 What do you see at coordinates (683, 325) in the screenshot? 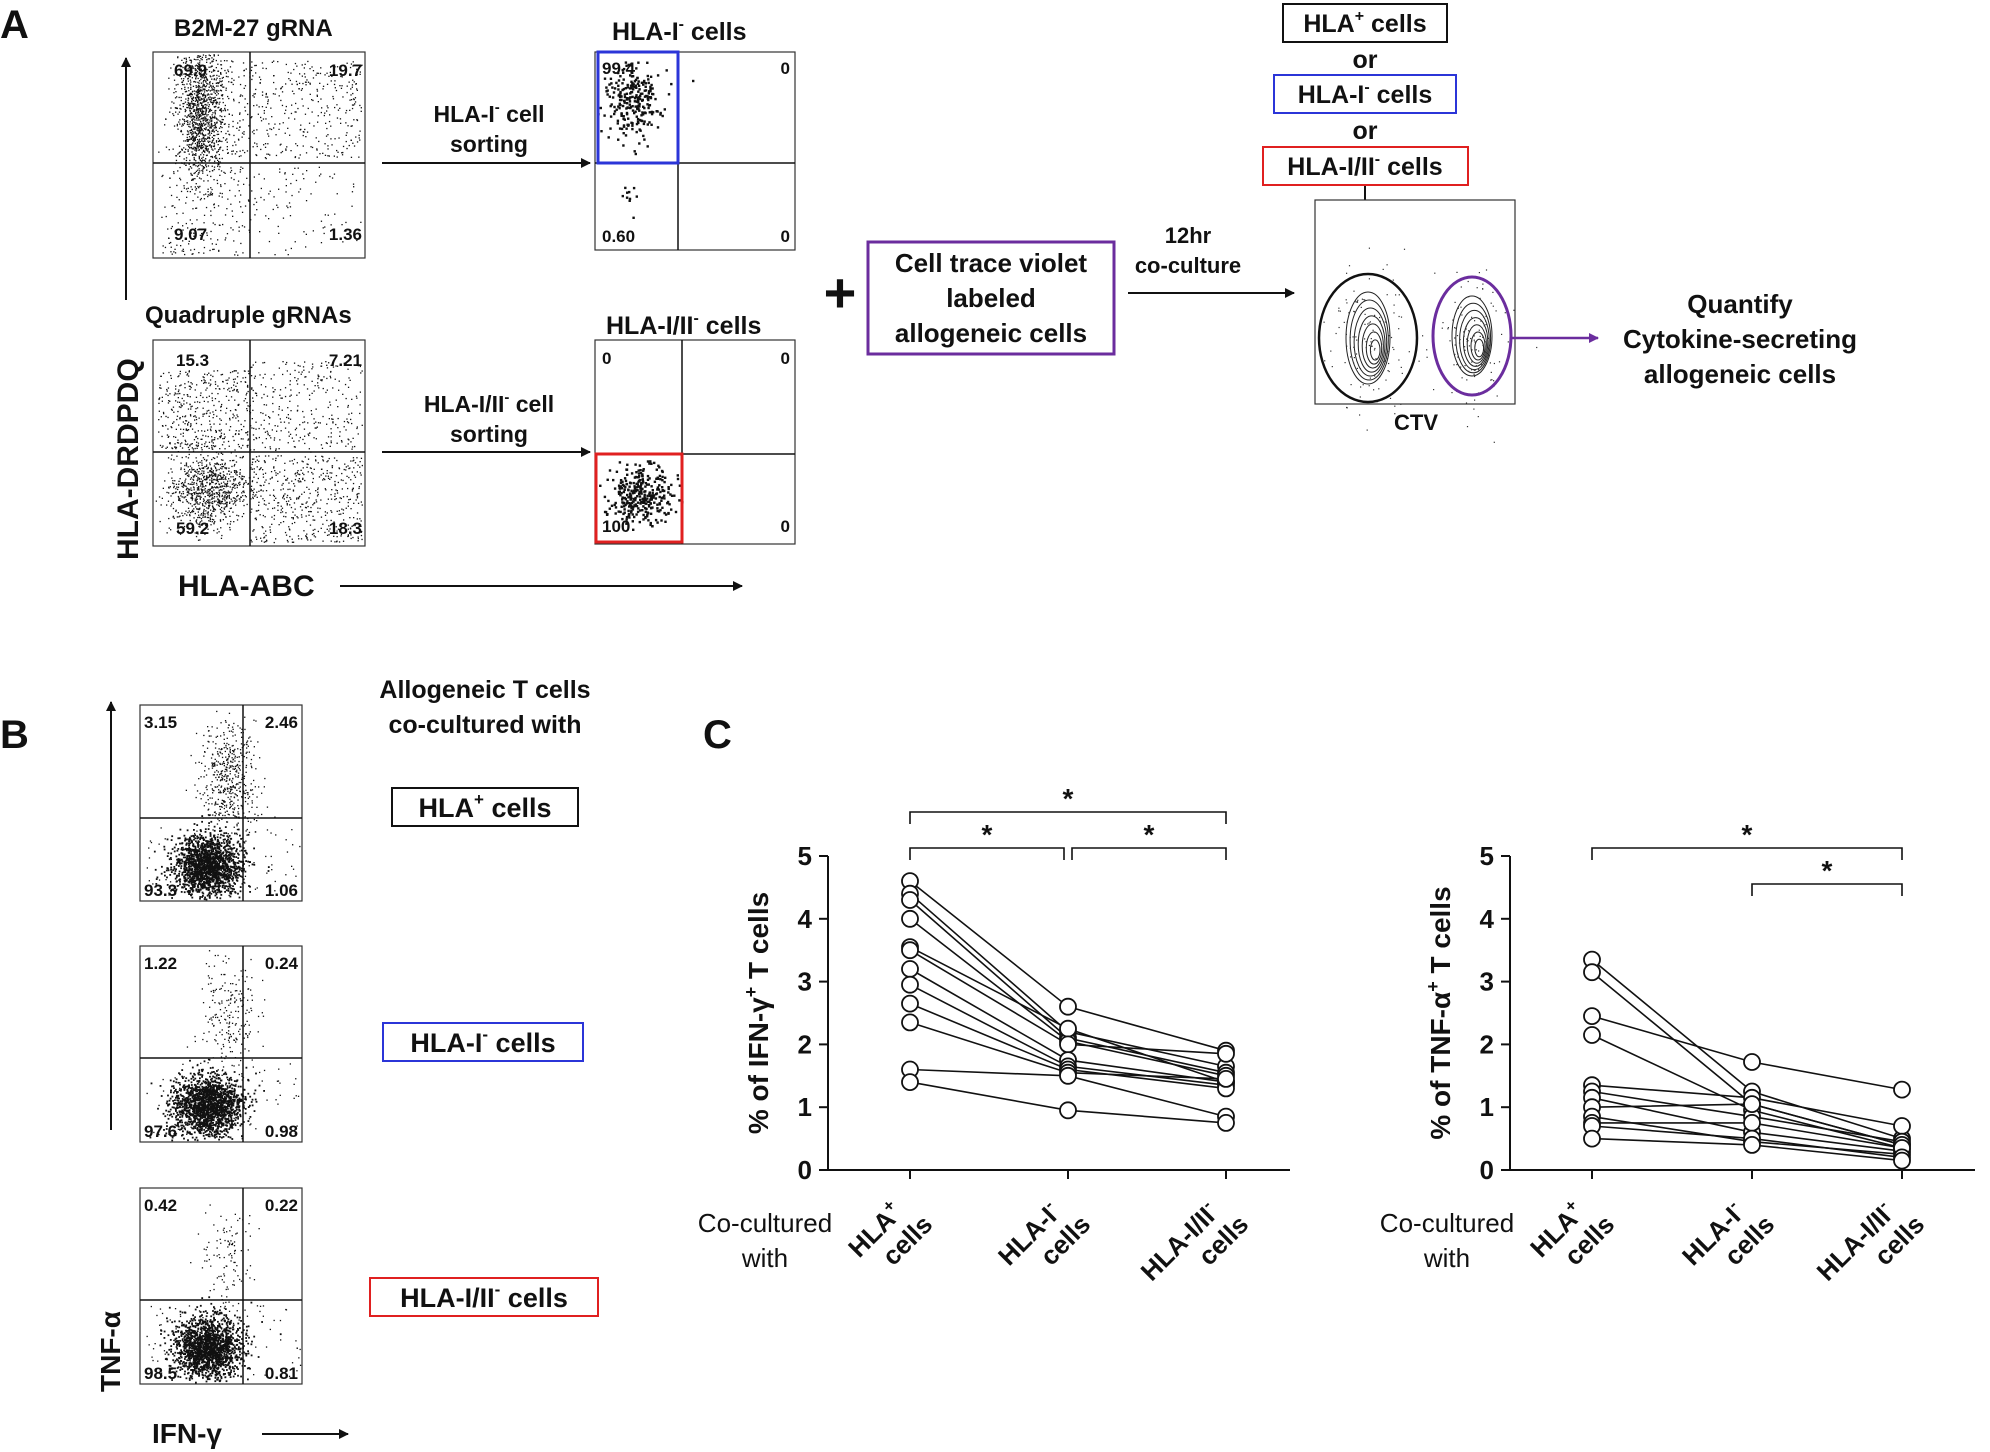
I see `sorted-bottom-title: HLA-I/II- cells` at bounding box center [683, 325].